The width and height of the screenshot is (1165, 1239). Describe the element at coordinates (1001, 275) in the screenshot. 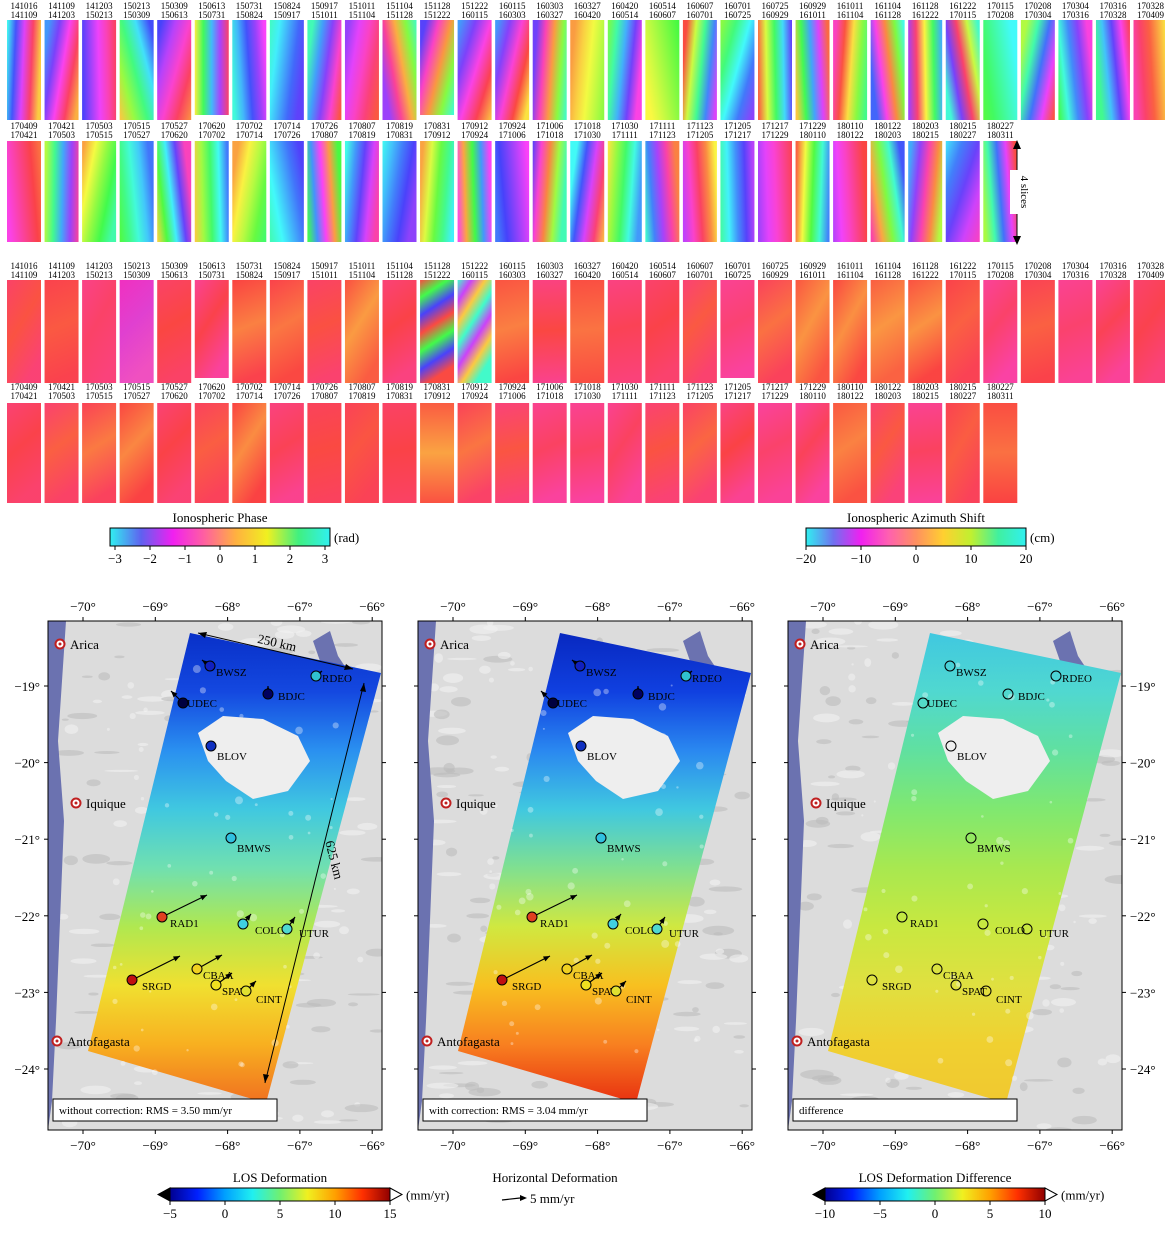

I see `date-label: 170208` at that location.